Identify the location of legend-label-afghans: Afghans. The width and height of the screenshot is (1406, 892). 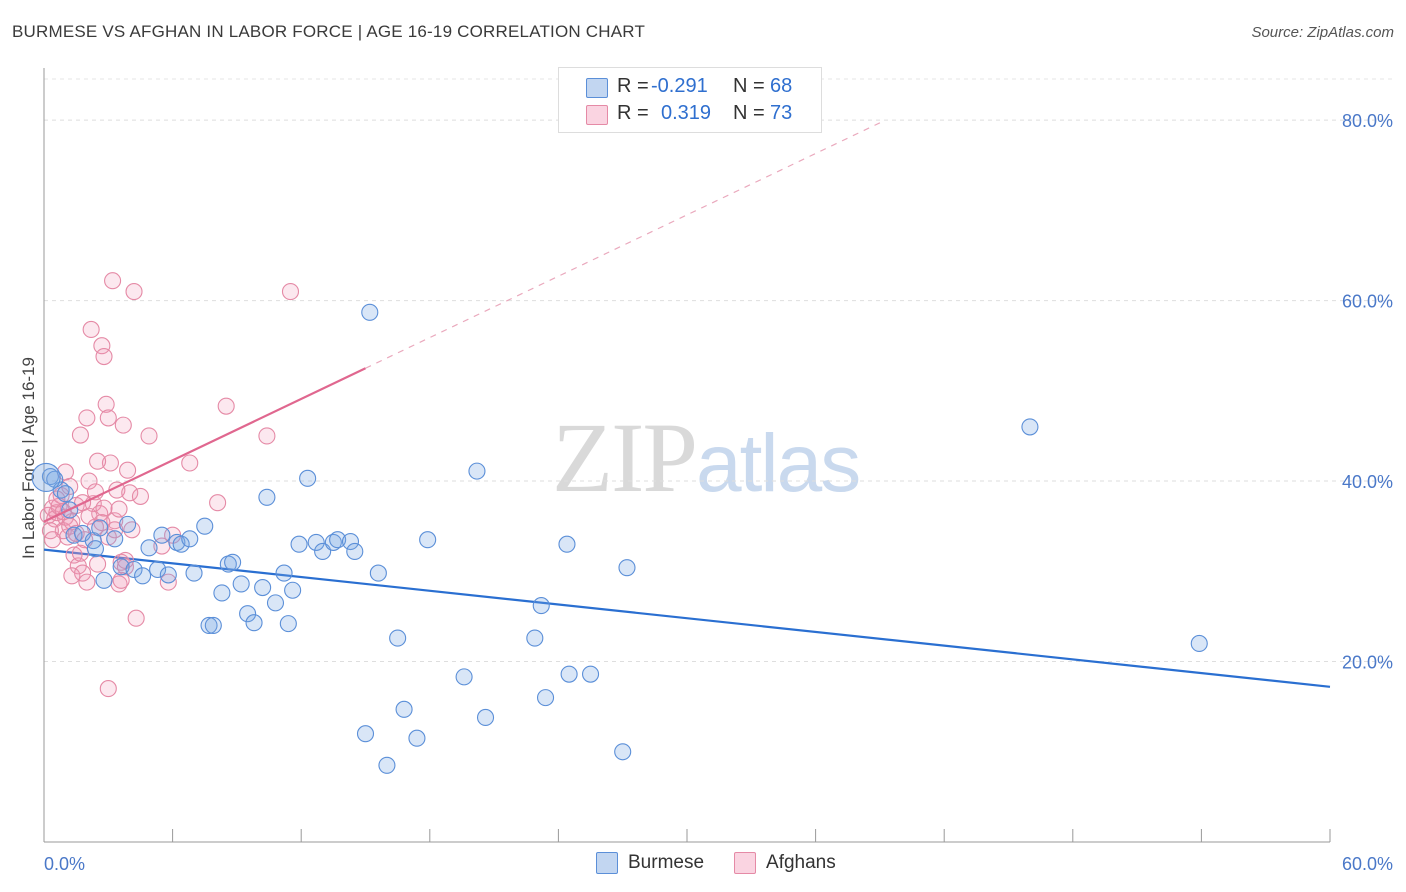
(801, 862).